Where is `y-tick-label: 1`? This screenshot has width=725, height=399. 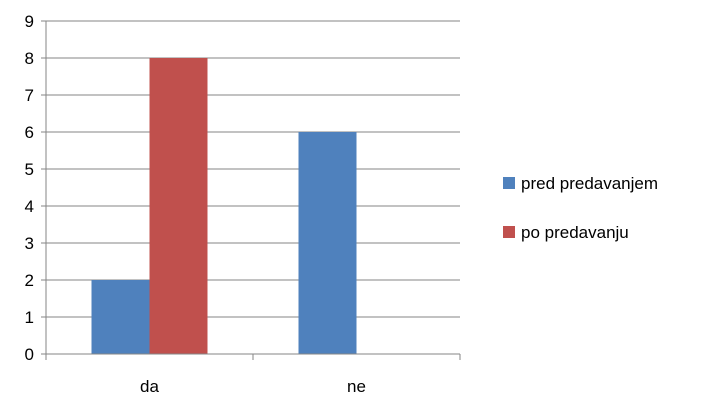 y-tick-label: 1 is located at coordinates (29, 317).